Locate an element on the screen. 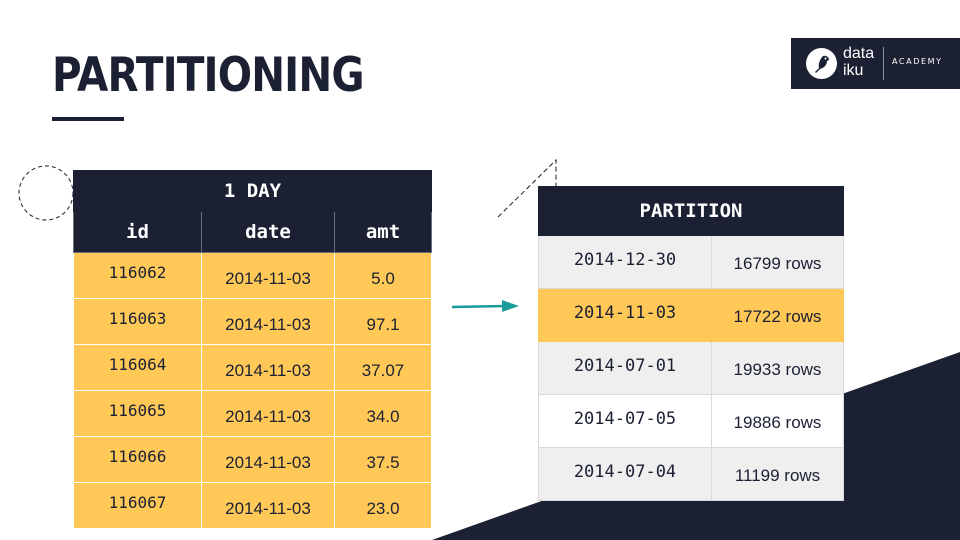  table-row: 116064 2014-11-03 37.07 is located at coordinates (252, 367).